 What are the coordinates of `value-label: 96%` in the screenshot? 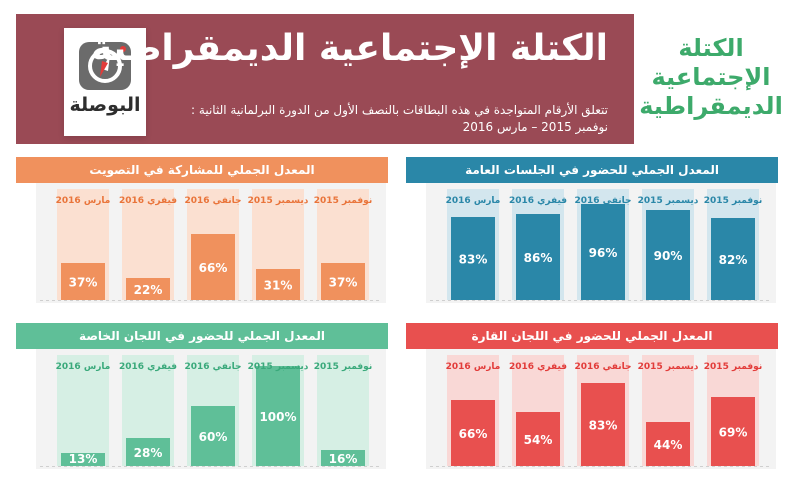 It's located at (603, 253).